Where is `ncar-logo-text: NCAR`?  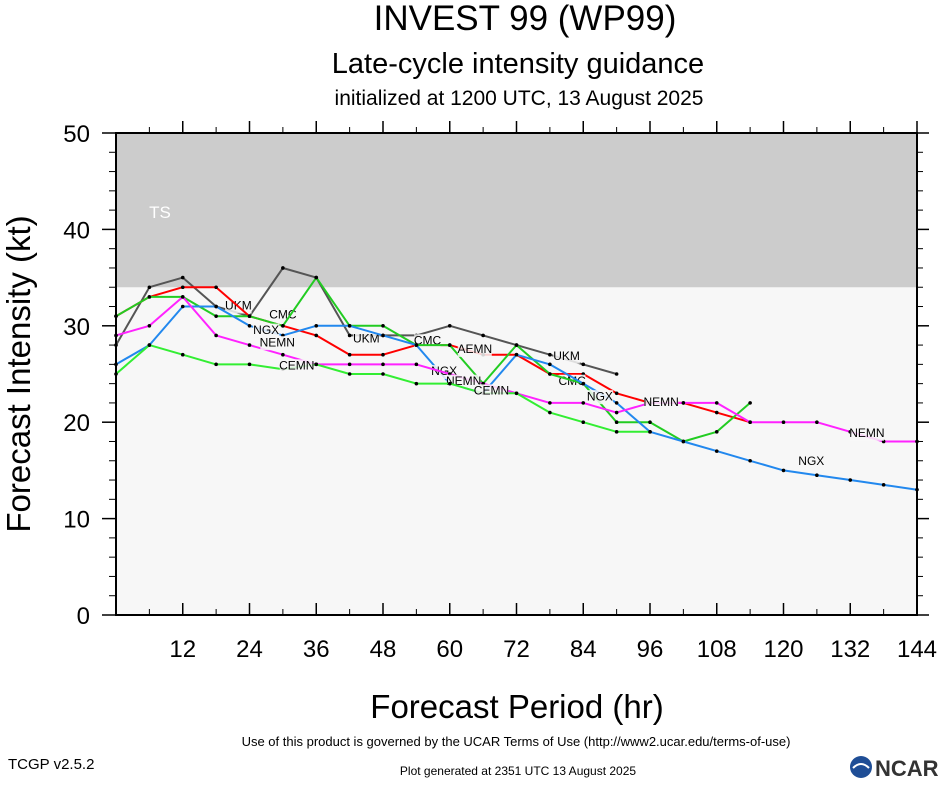
ncar-logo-text: NCAR is located at coordinates (907, 768).